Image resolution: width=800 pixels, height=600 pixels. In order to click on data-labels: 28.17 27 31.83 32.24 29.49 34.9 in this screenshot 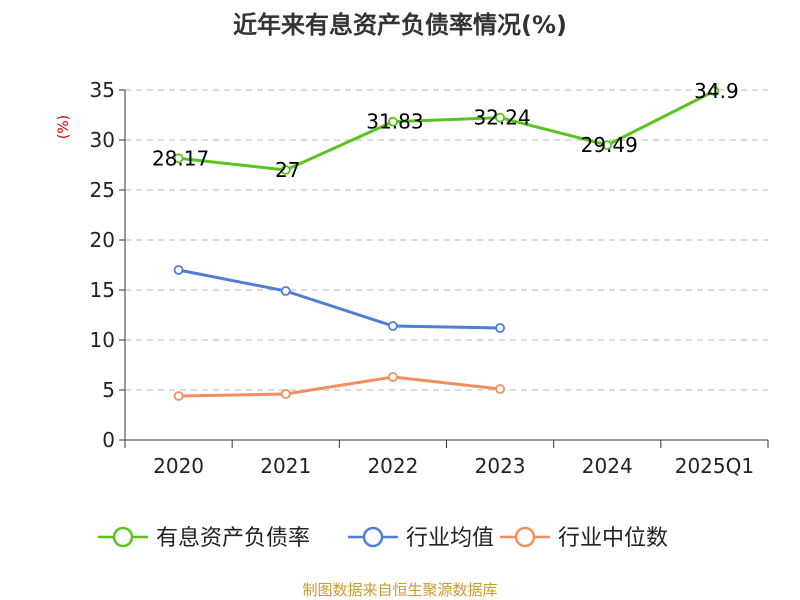, I will do `click(445, 130)`.